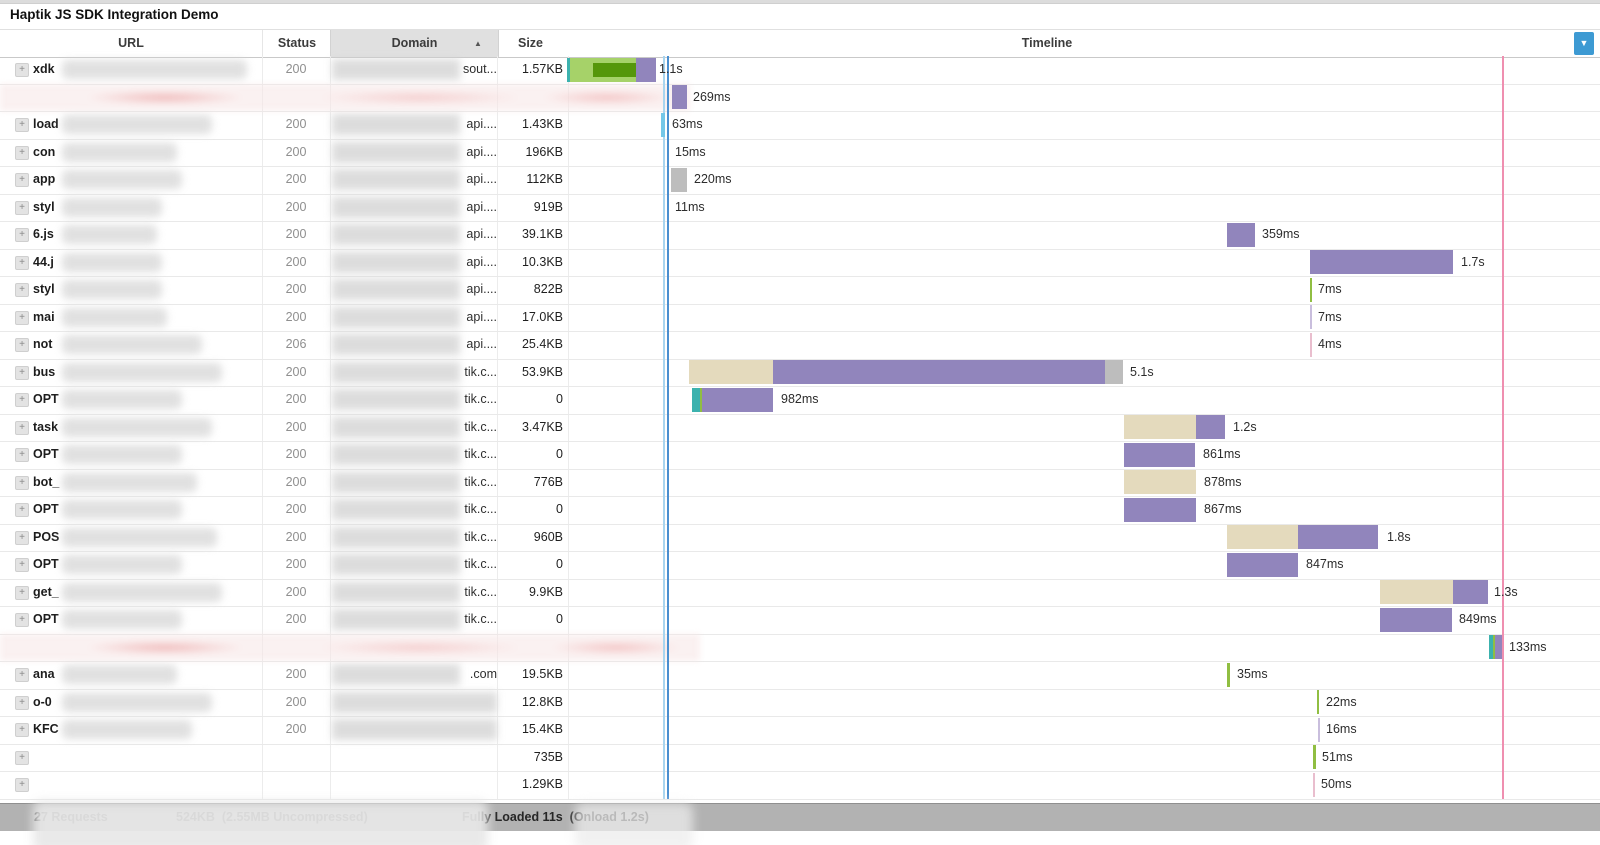 Image resolution: width=1600 pixels, height=845 pixels. What do you see at coordinates (800, 593) in the screenshot?
I see `table-row: + get_ 200 tik.c... 9.9KB 1.3s` at bounding box center [800, 593].